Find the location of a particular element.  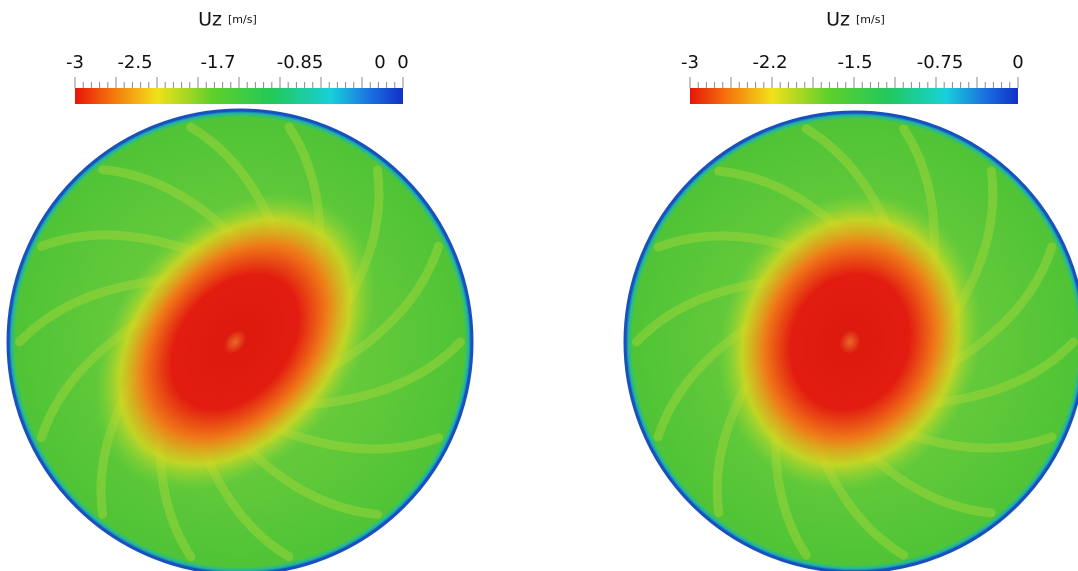

colorbar-tick-label: -0.85 is located at coordinates (300, 62).